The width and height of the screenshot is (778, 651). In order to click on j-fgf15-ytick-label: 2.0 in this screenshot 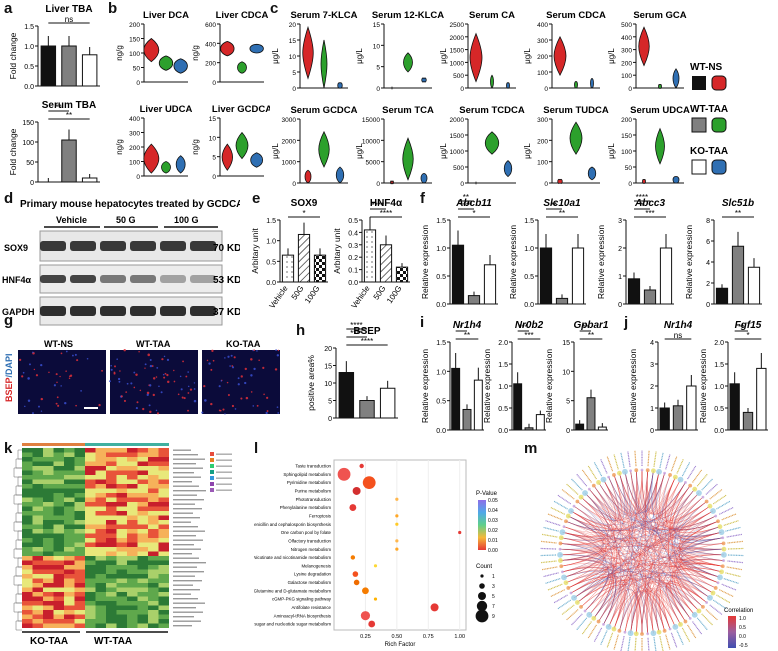, I will do `click(719, 343)`.